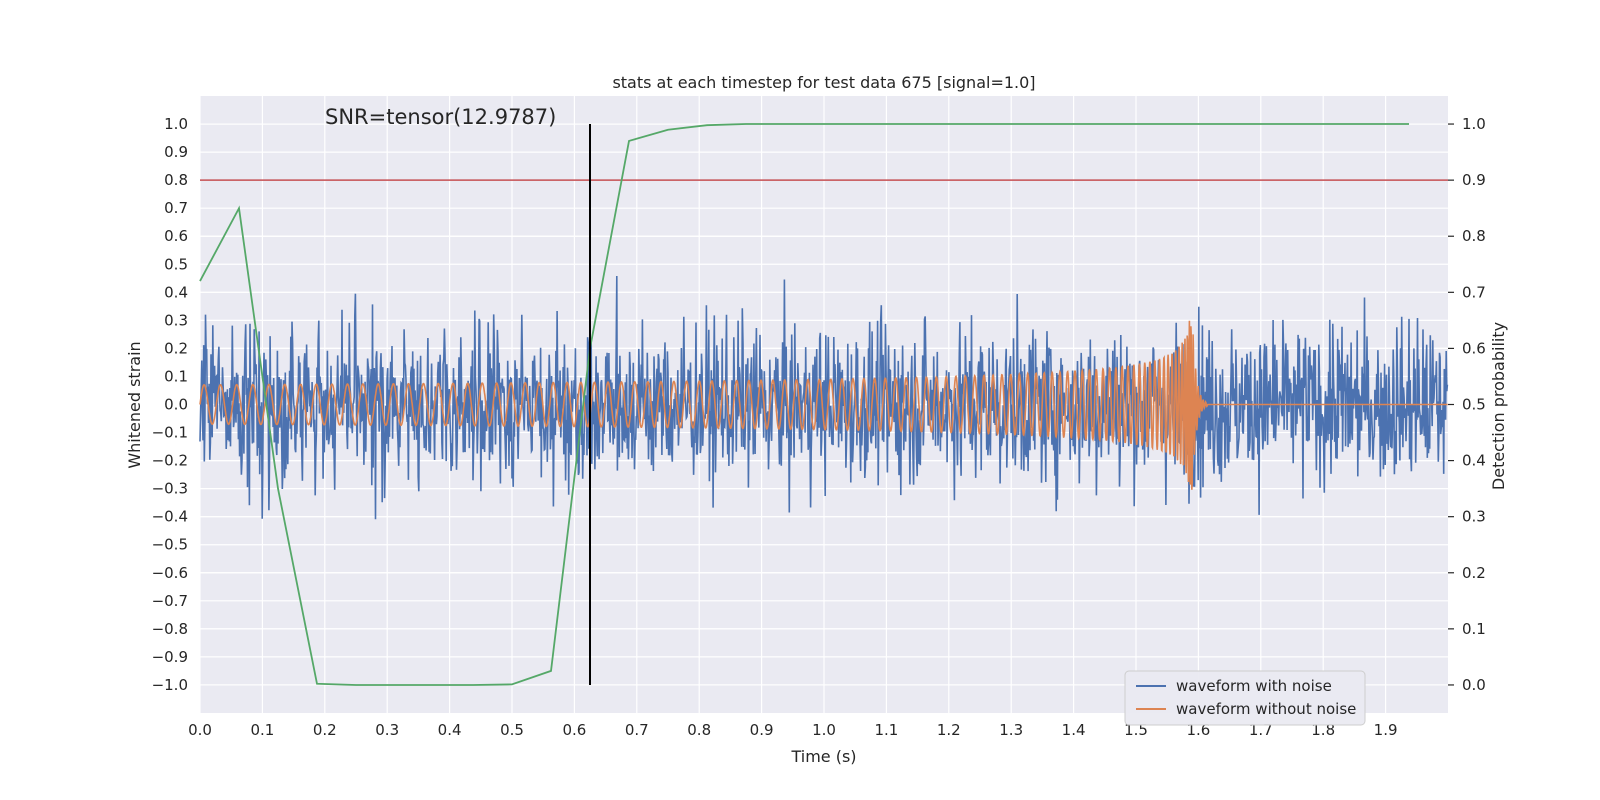  Describe the element at coordinates (176, 180) in the screenshot. I see `y-tick-label: 0.8` at that location.